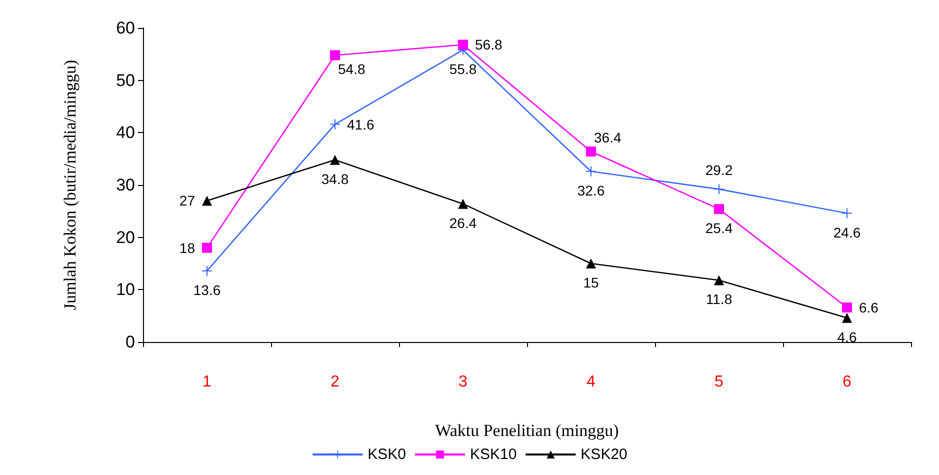 This screenshot has width=939, height=475. Describe the element at coordinates (847, 336) in the screenshot. I see `data-label: 4.6` at that location.